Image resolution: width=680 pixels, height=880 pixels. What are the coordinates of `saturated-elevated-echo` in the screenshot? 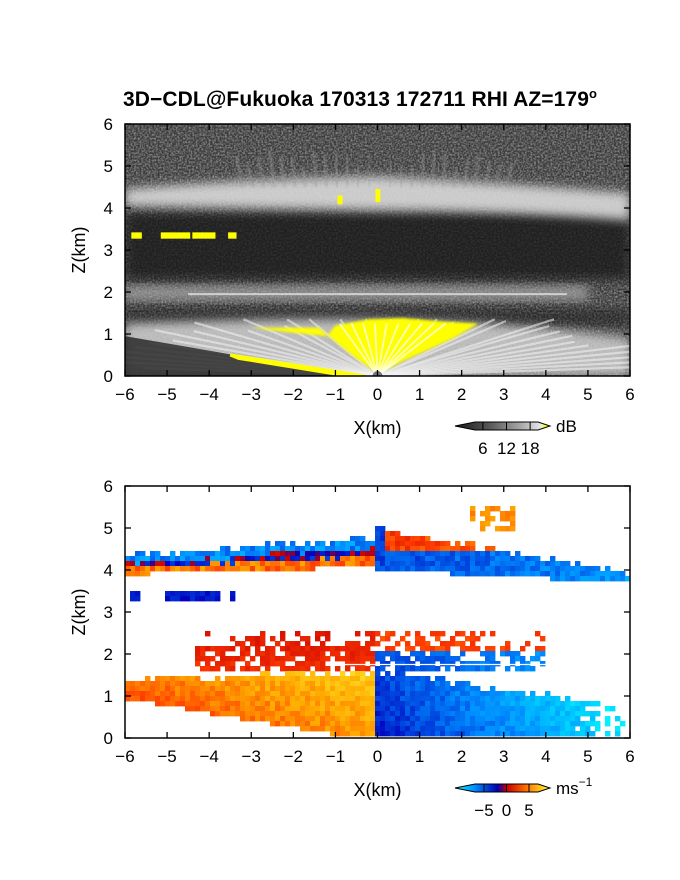 It's located at (204, 235).